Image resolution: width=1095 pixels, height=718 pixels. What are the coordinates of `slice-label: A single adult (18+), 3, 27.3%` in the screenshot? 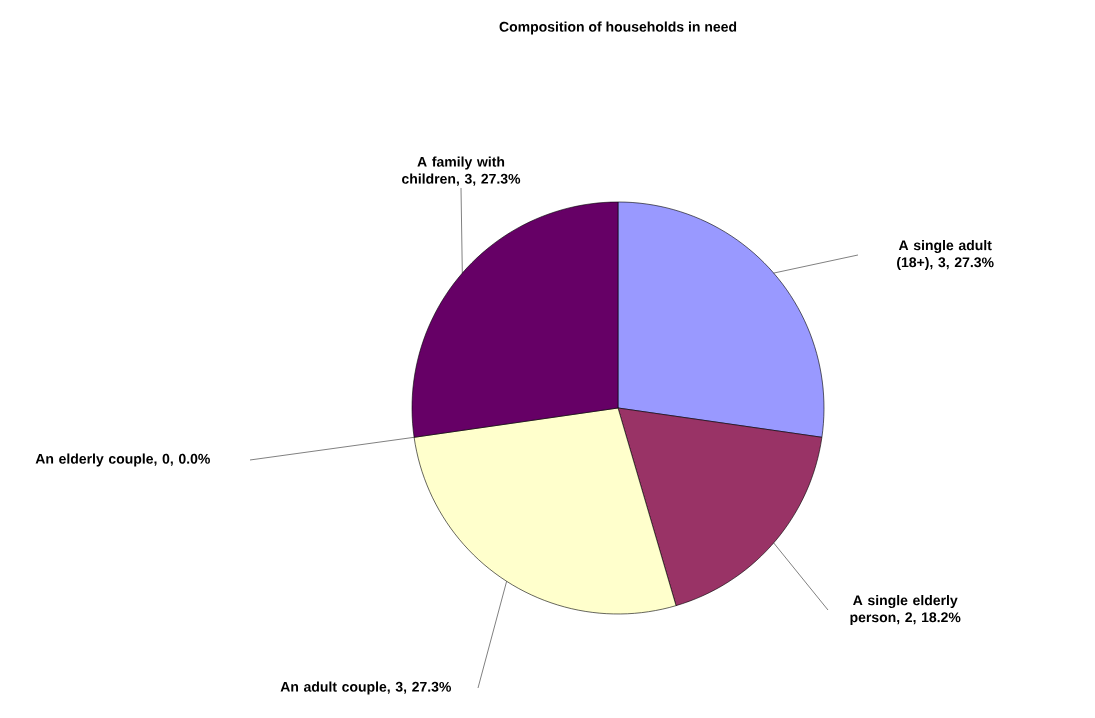 It's located at (945, 255).